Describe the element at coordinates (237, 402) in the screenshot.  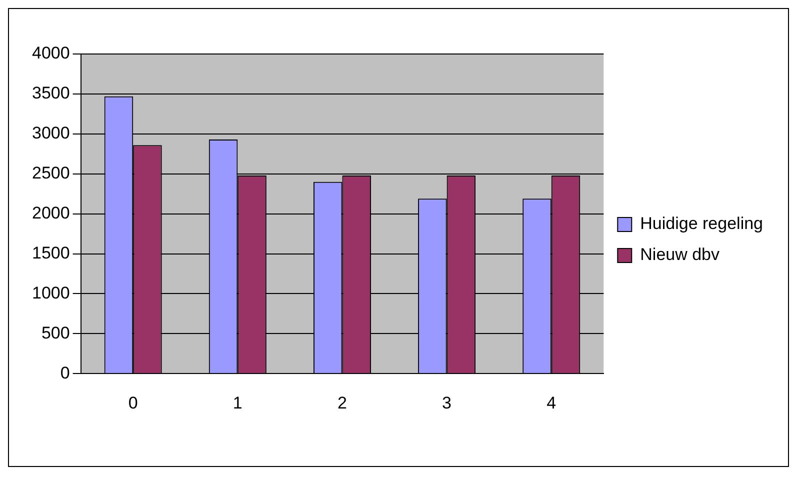
I see `x-tick-label: 1` at that location.